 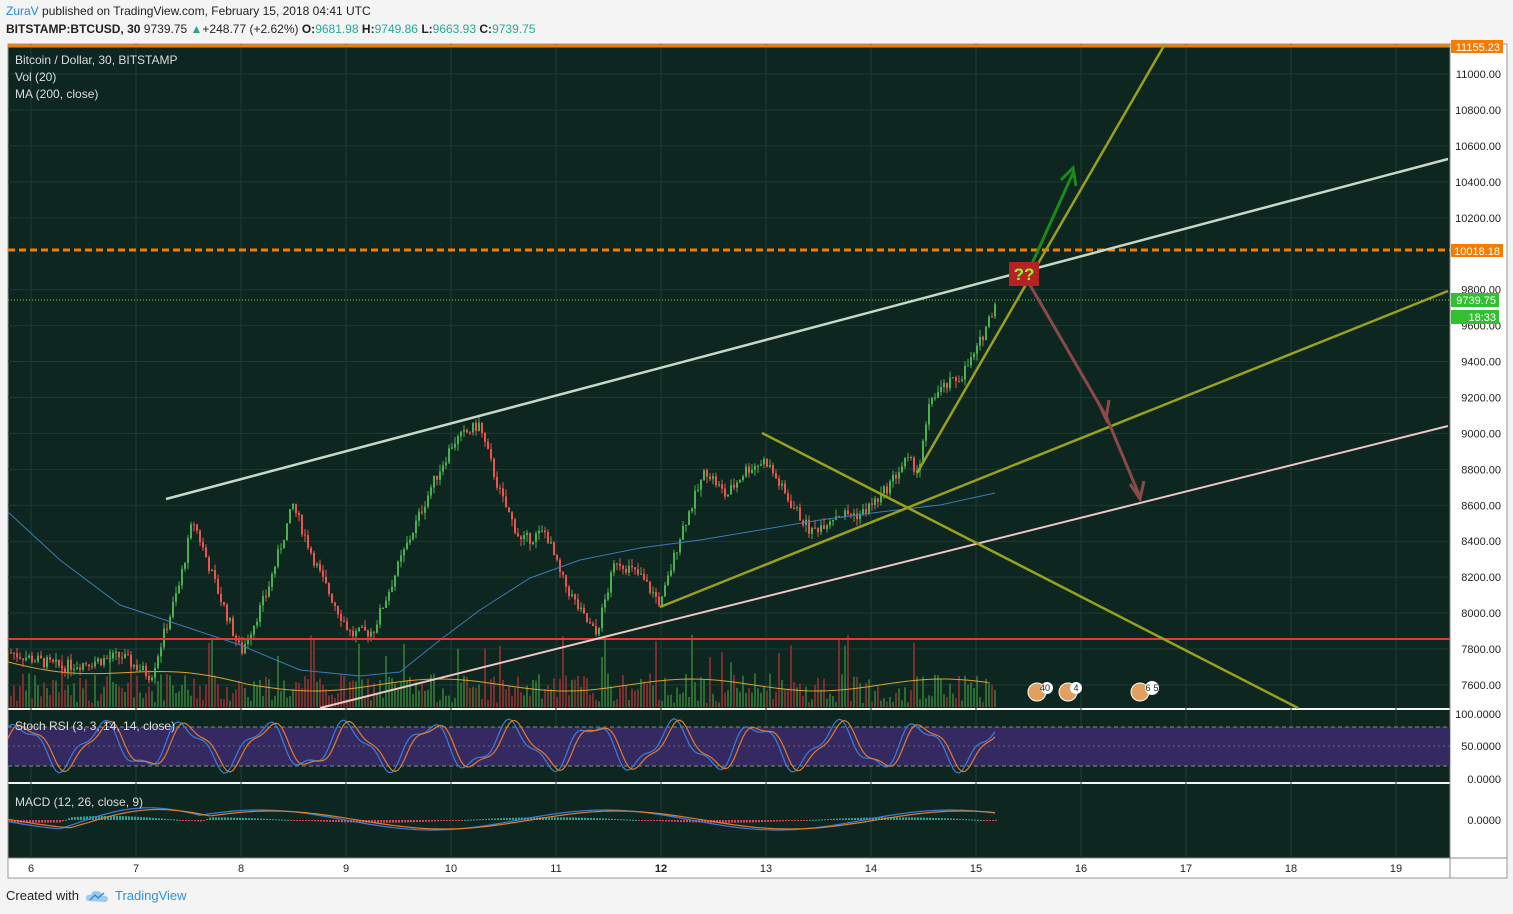 I want to click on stoch-k-line, so click(x=501, y=746).